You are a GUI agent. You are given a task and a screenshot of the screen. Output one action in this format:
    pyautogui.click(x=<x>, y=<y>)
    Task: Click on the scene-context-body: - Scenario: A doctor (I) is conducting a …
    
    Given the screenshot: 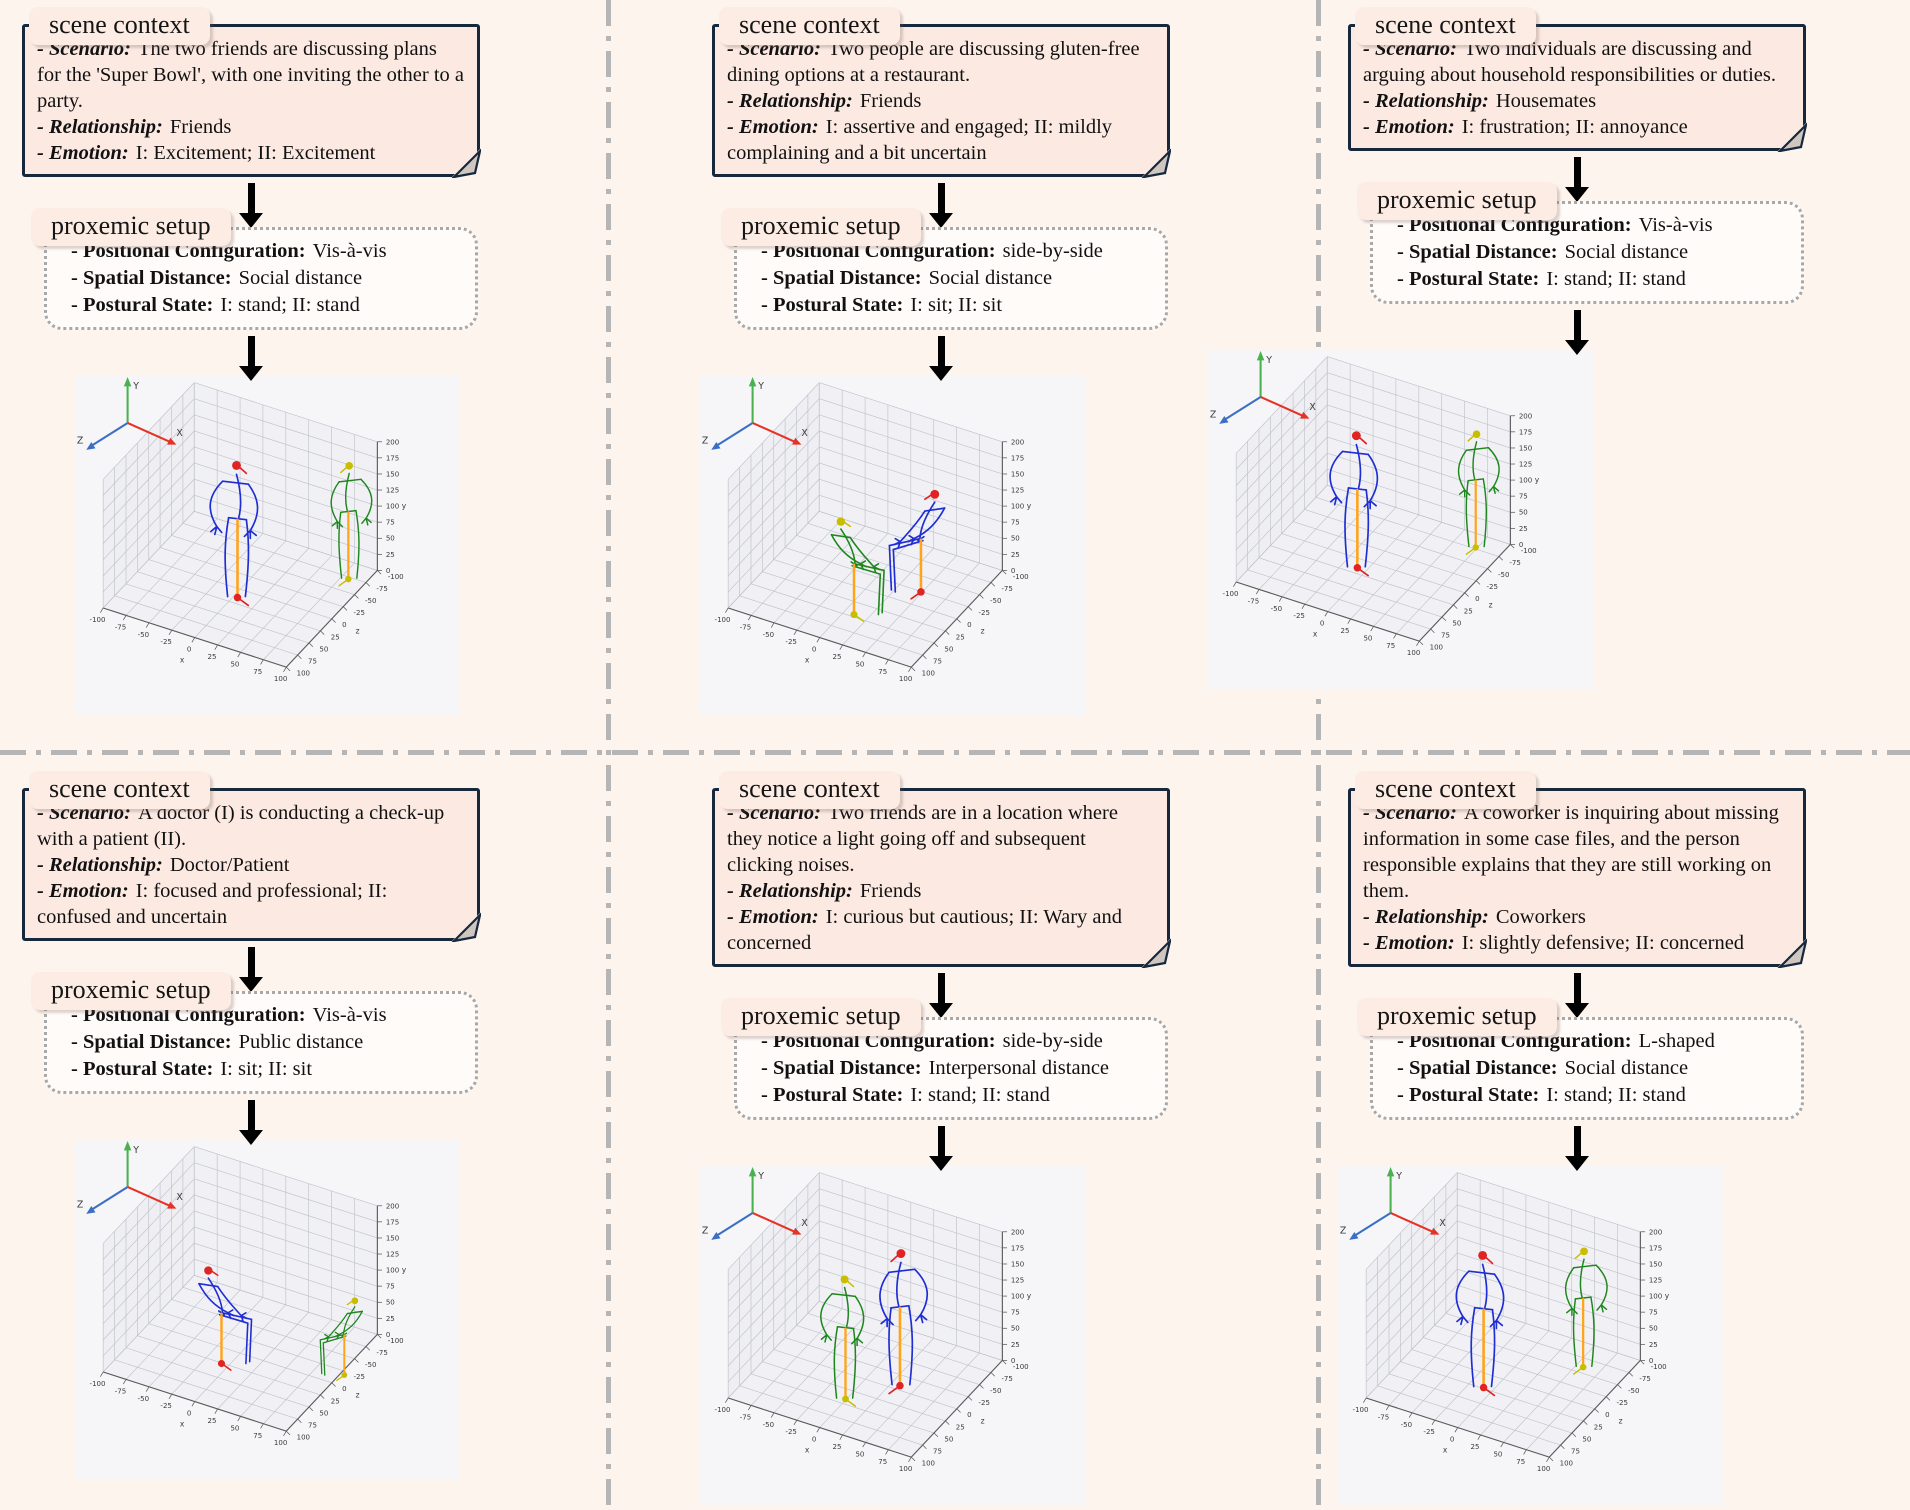 What is the action you would take?
    pyautogui.click(x=251, y=865)
    